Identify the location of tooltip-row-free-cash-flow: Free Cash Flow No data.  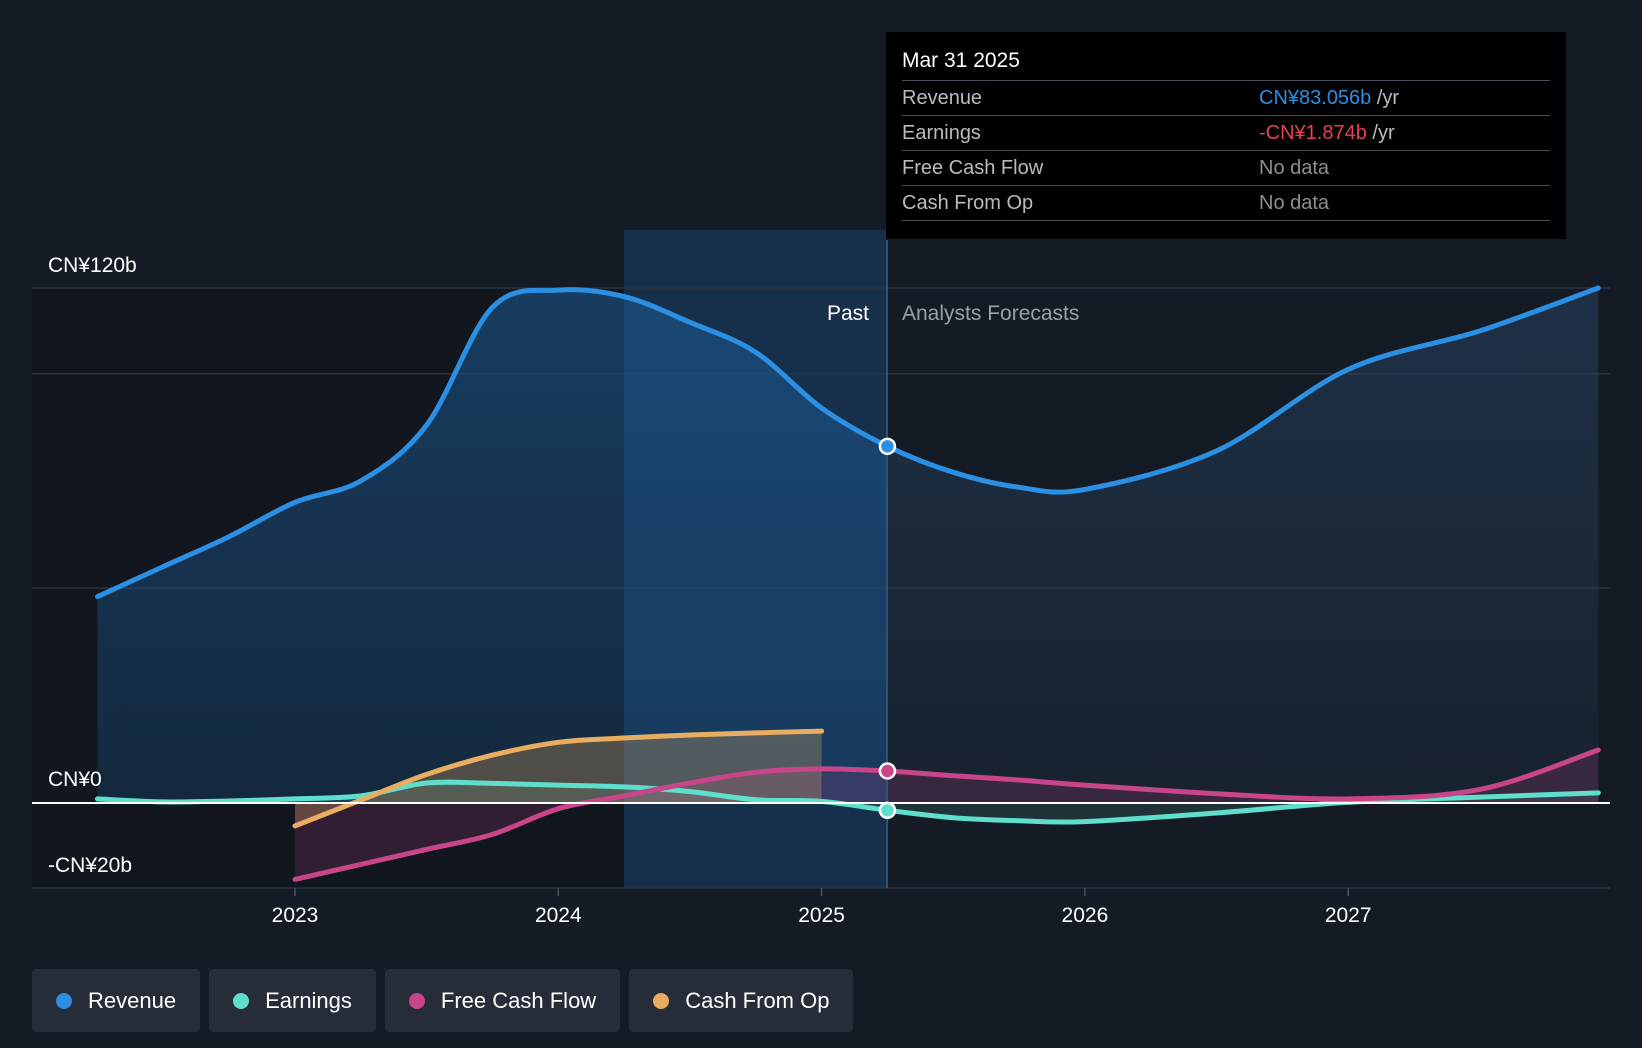
(1226, 167).